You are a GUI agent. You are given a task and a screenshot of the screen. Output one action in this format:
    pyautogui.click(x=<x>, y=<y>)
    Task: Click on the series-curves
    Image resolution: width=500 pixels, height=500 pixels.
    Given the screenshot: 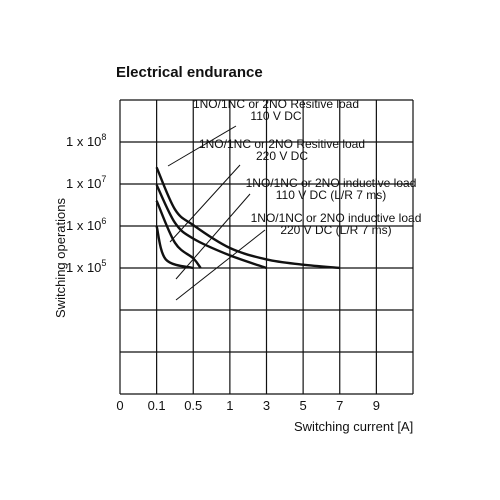 What is the action you would take?
    pyautogui.click(x=247, y=218)
    